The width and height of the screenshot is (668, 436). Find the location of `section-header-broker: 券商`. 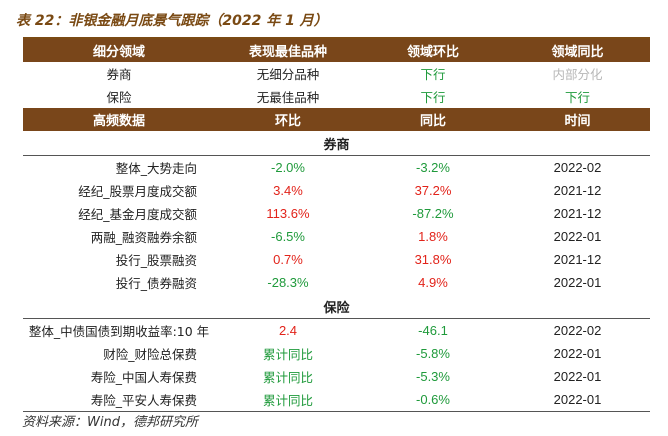

section-header-broker: 券商 is located at coordinates (336, 143).